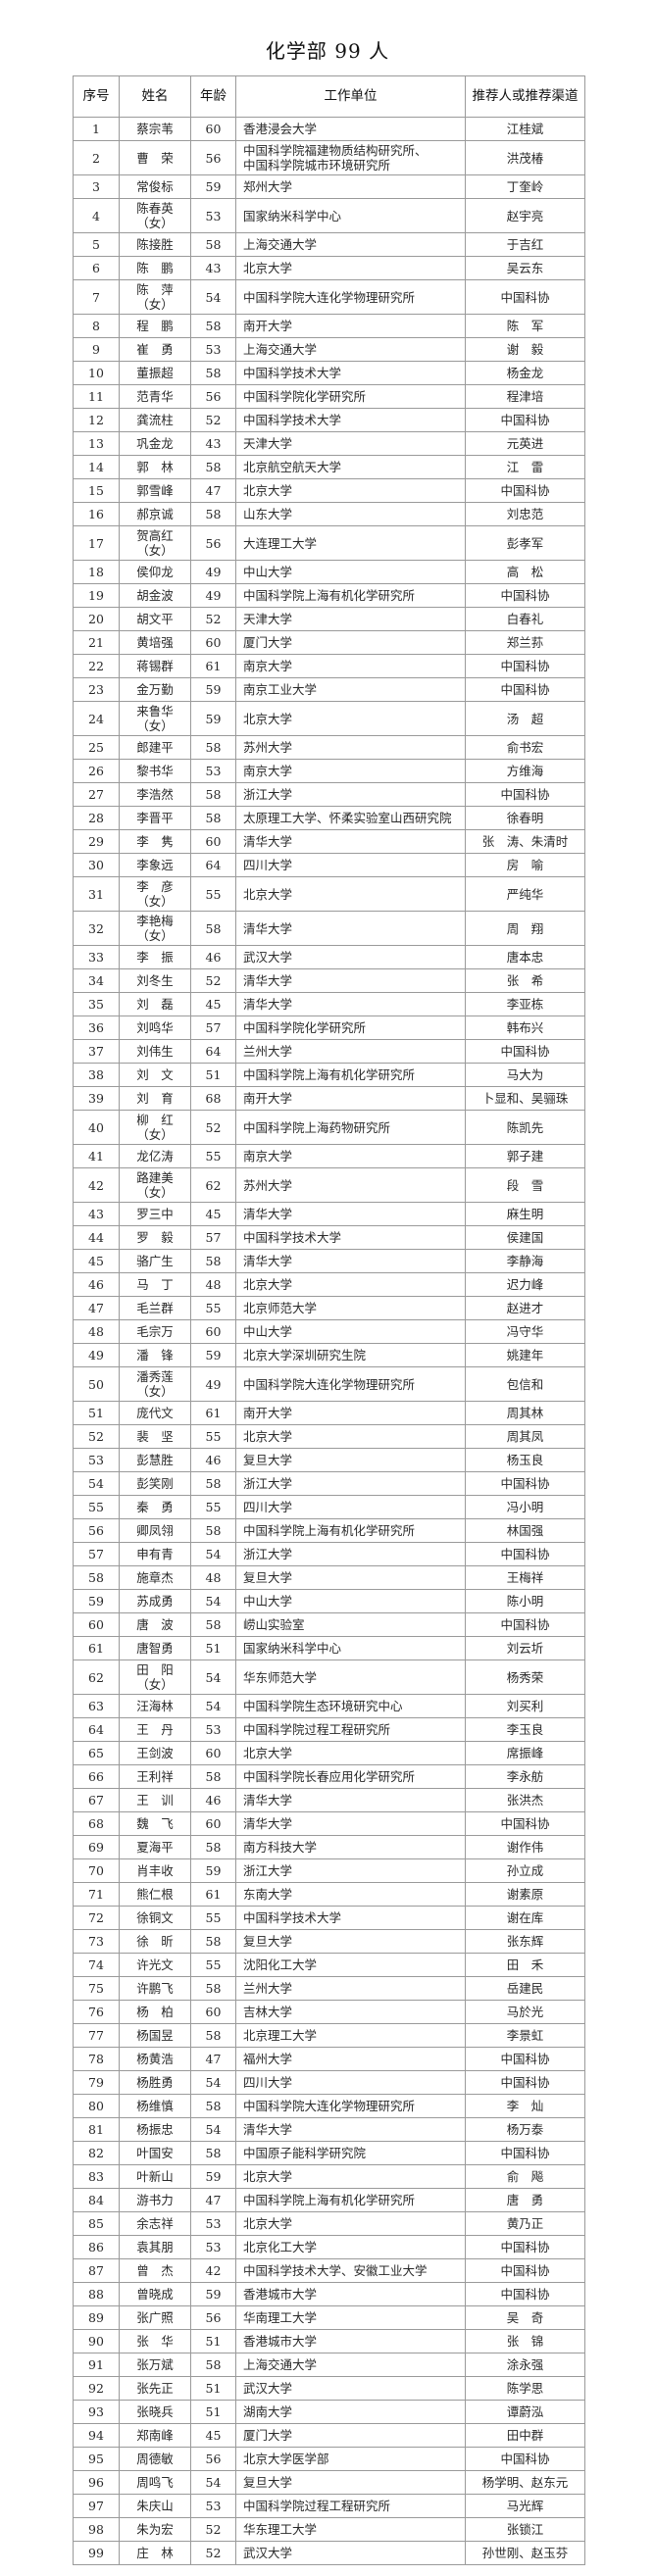  I want to click on cell-name: 秦 勇, so click(155, 1507).